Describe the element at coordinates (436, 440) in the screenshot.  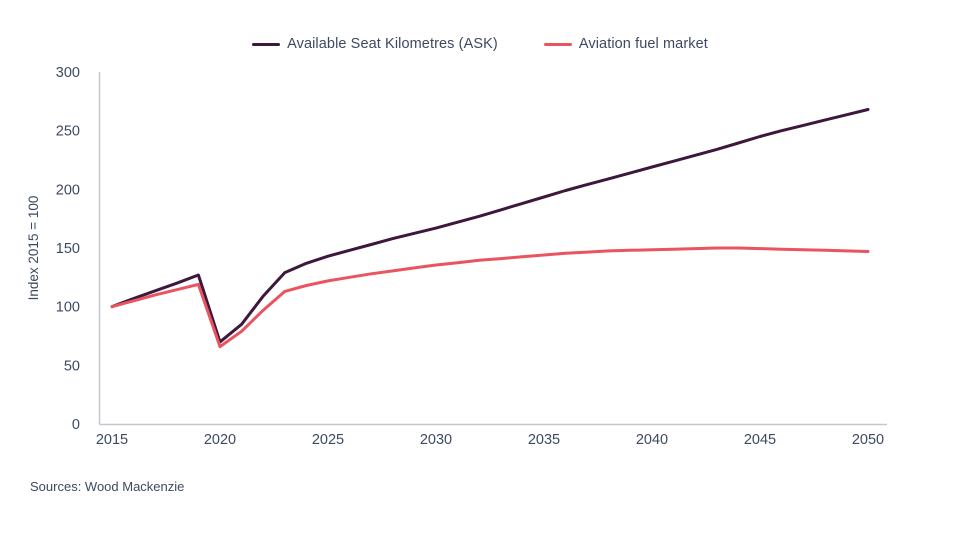
I see `x-tick-label: 2030` at that location.